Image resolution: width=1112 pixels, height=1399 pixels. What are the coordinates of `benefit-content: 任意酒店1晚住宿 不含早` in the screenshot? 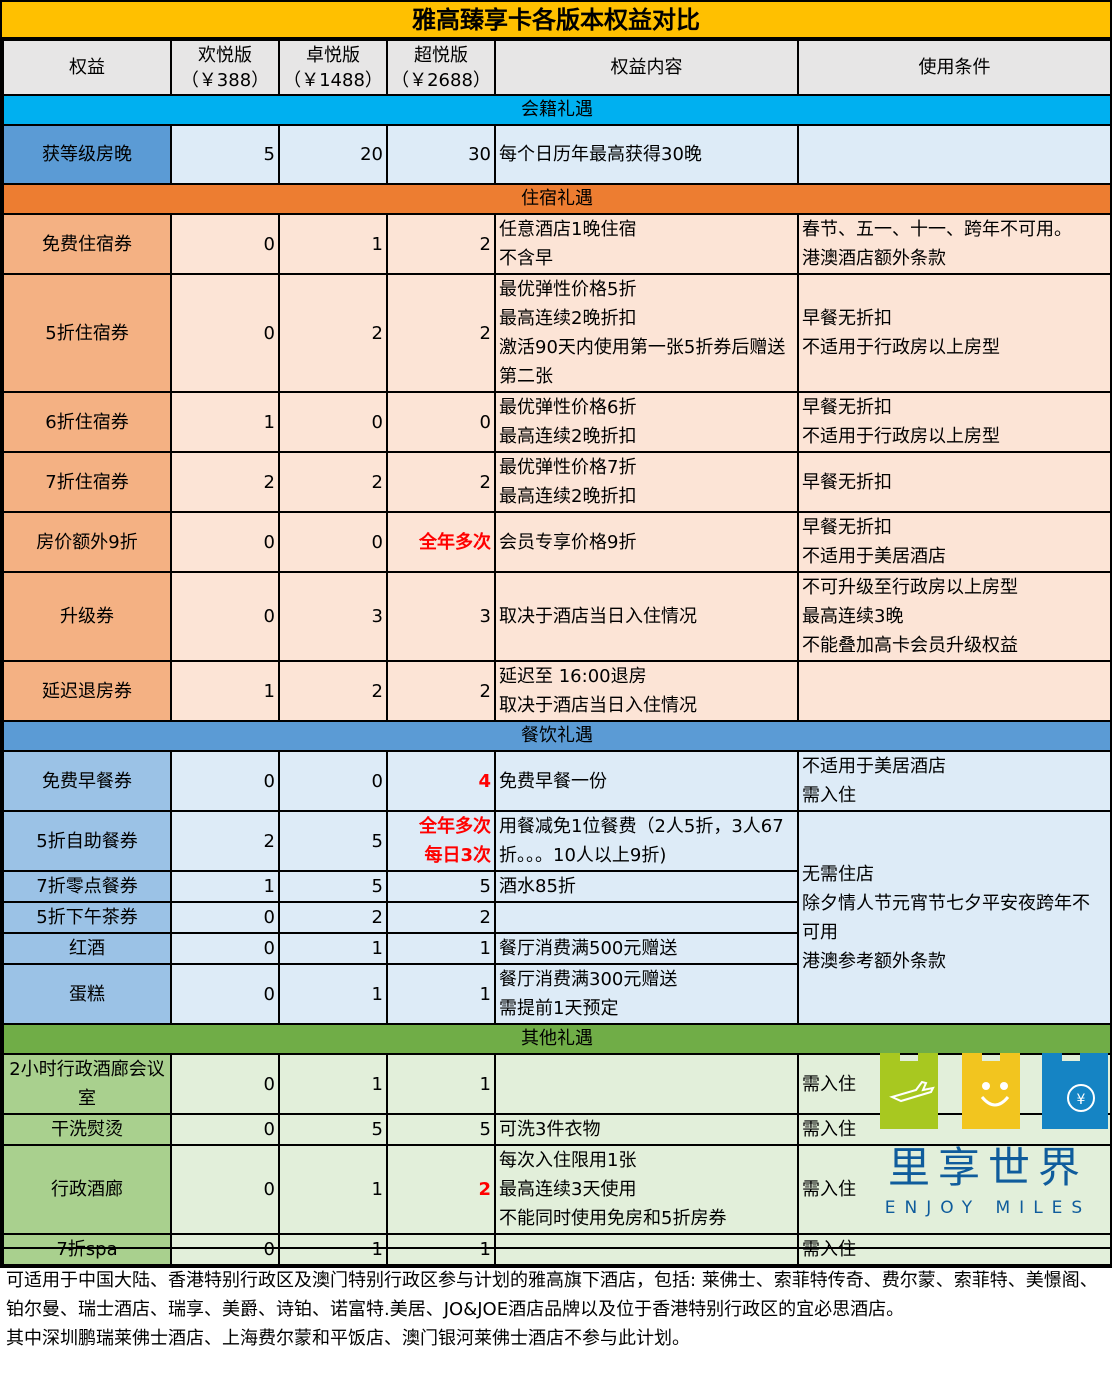 It's located at (646, 244).